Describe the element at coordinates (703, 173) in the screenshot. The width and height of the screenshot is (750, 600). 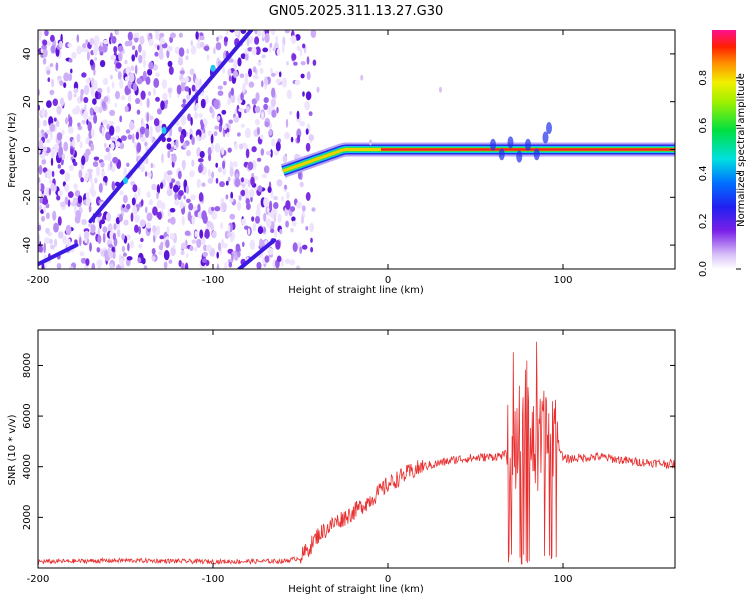
I see `colorbar-tick-label: 0.4` at that location.